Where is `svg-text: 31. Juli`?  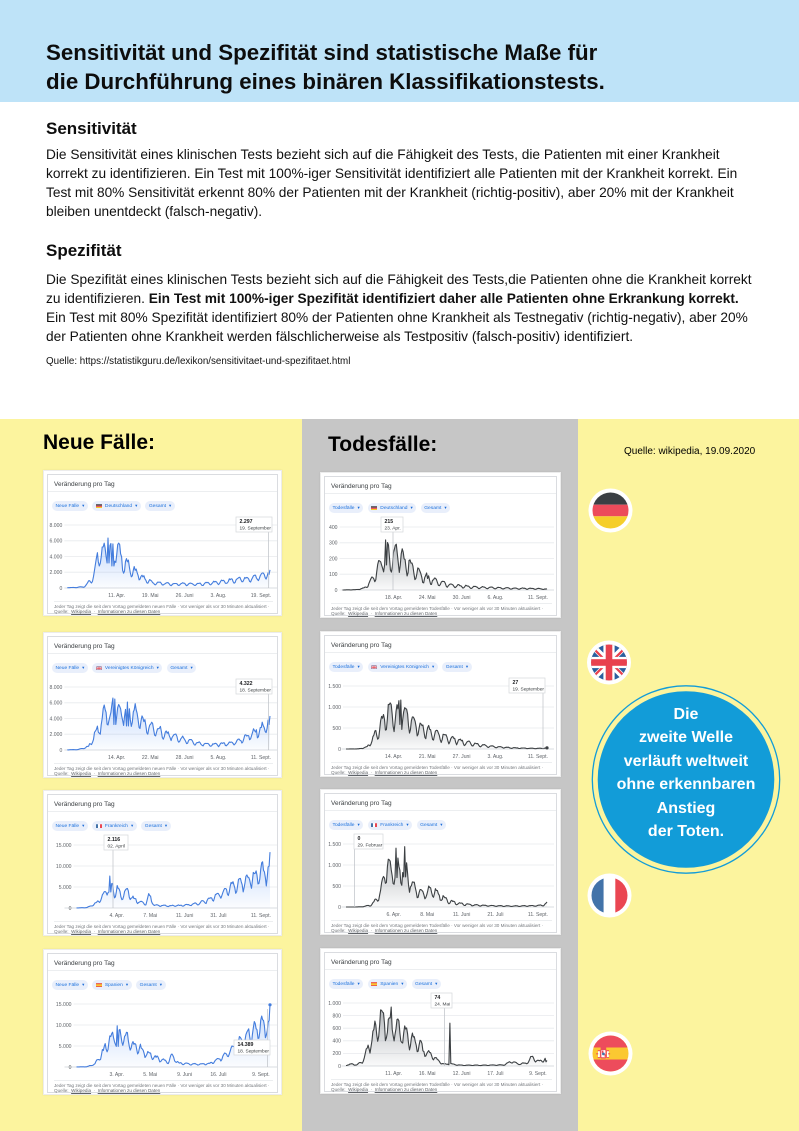
svg-text: 31. Juli is located at coordinates (218, 916).